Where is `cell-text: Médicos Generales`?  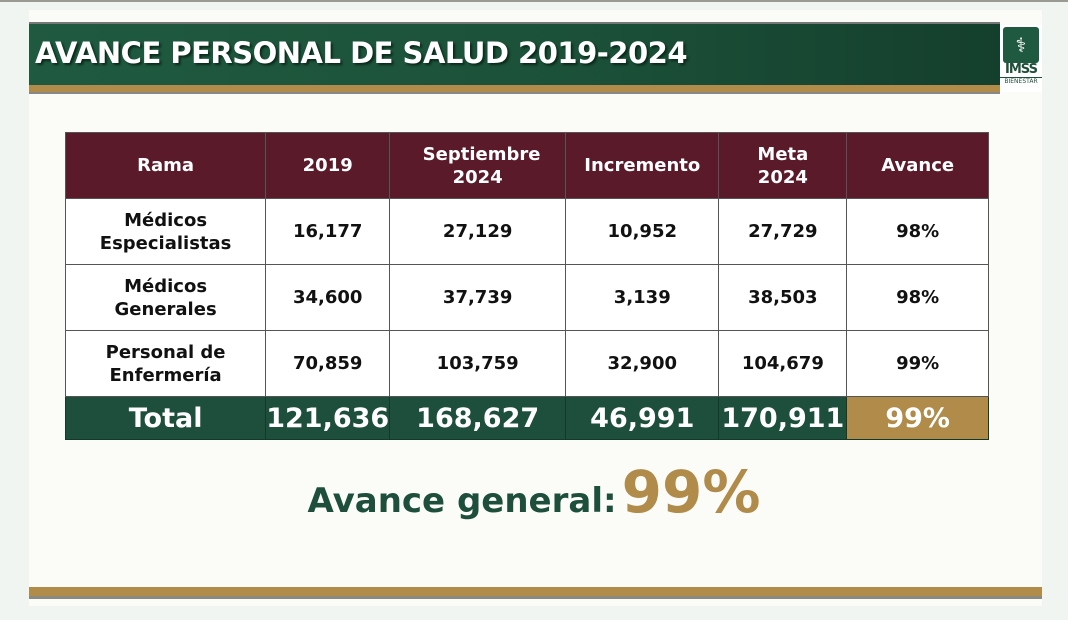 cell-text: Médicos Generales is located at coordinates (165, 297).